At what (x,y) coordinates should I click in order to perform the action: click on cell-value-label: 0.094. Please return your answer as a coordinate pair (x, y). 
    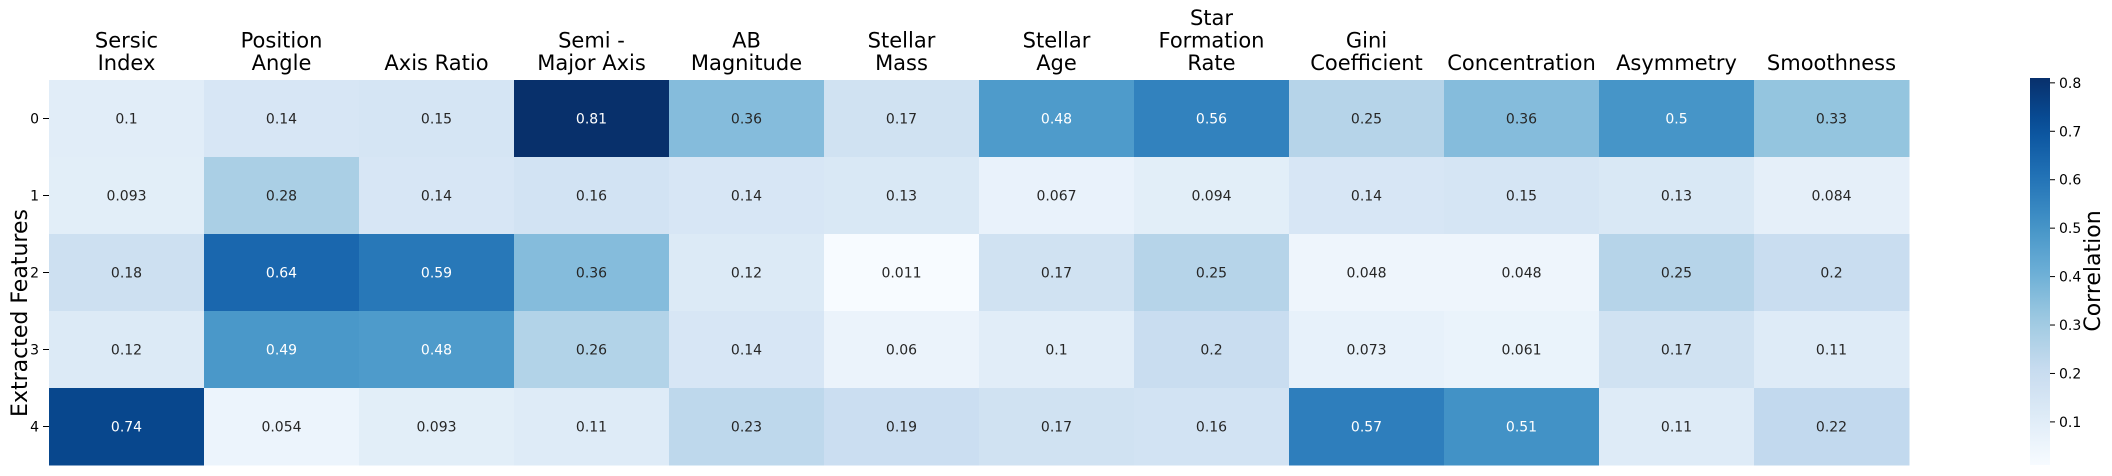
    Looking at the image, I should click on (1211, 197).